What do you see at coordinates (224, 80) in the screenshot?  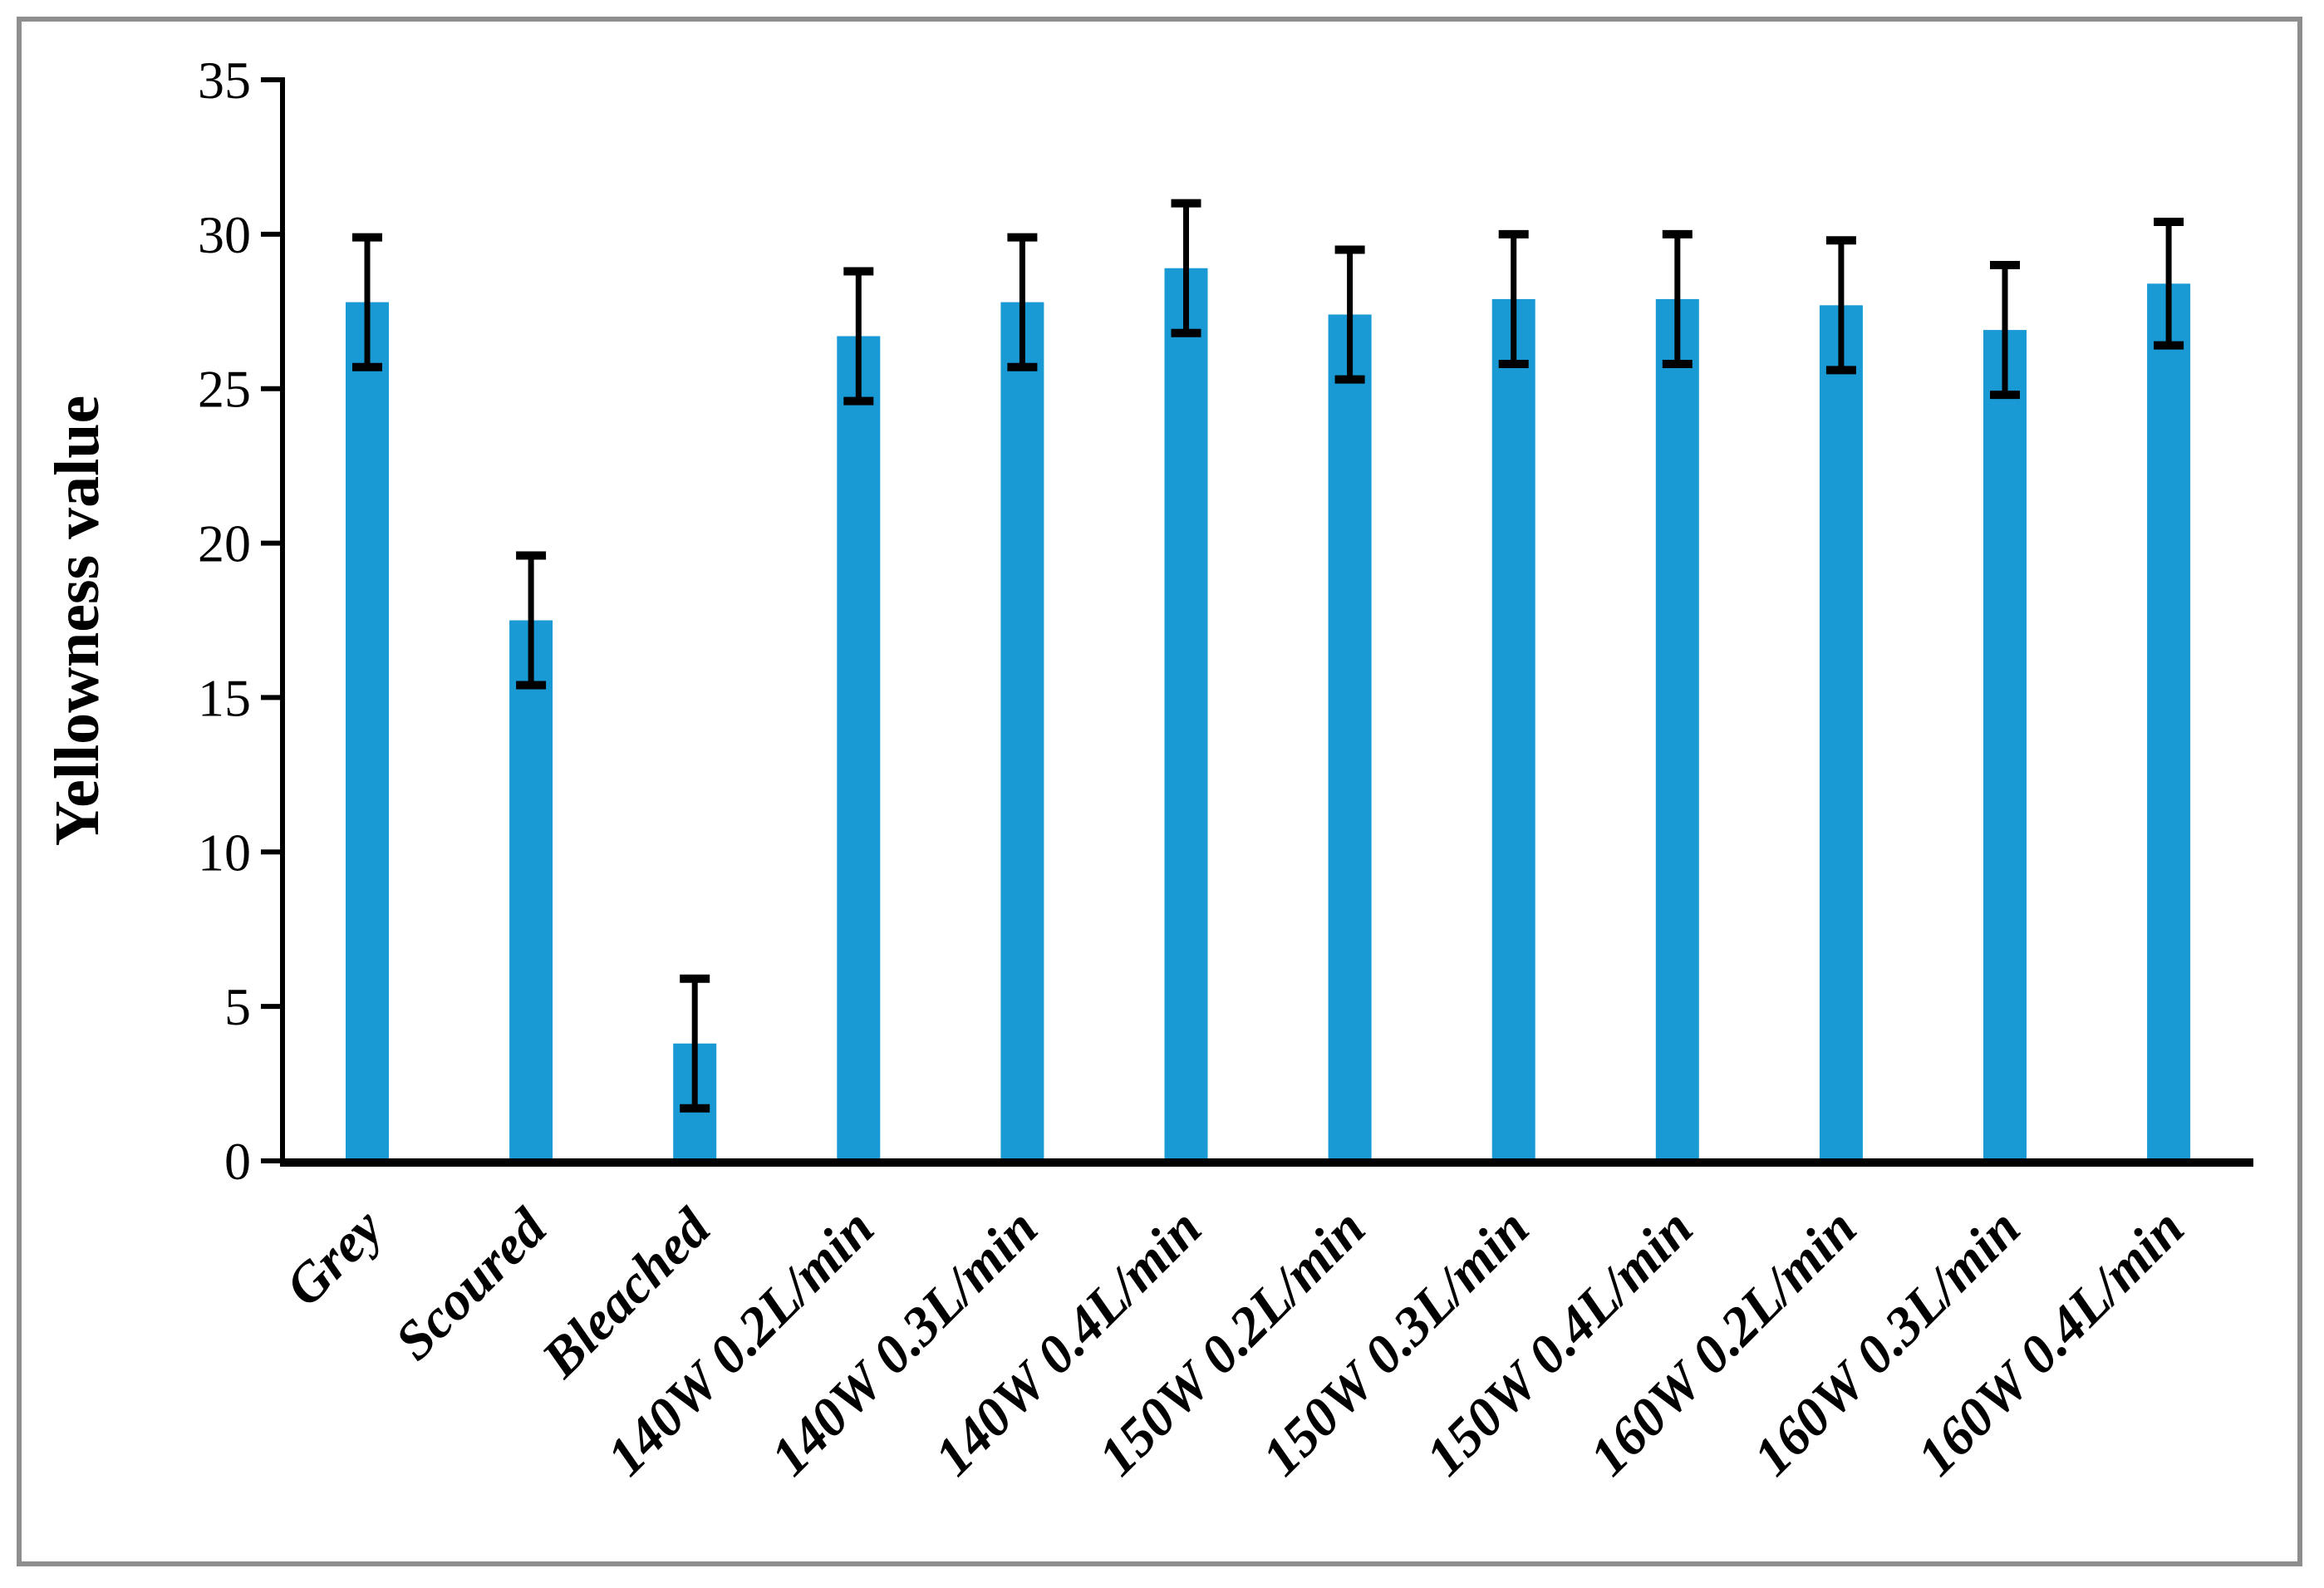 I see `y-tick-label: 35` at bounding box center [224, 80].